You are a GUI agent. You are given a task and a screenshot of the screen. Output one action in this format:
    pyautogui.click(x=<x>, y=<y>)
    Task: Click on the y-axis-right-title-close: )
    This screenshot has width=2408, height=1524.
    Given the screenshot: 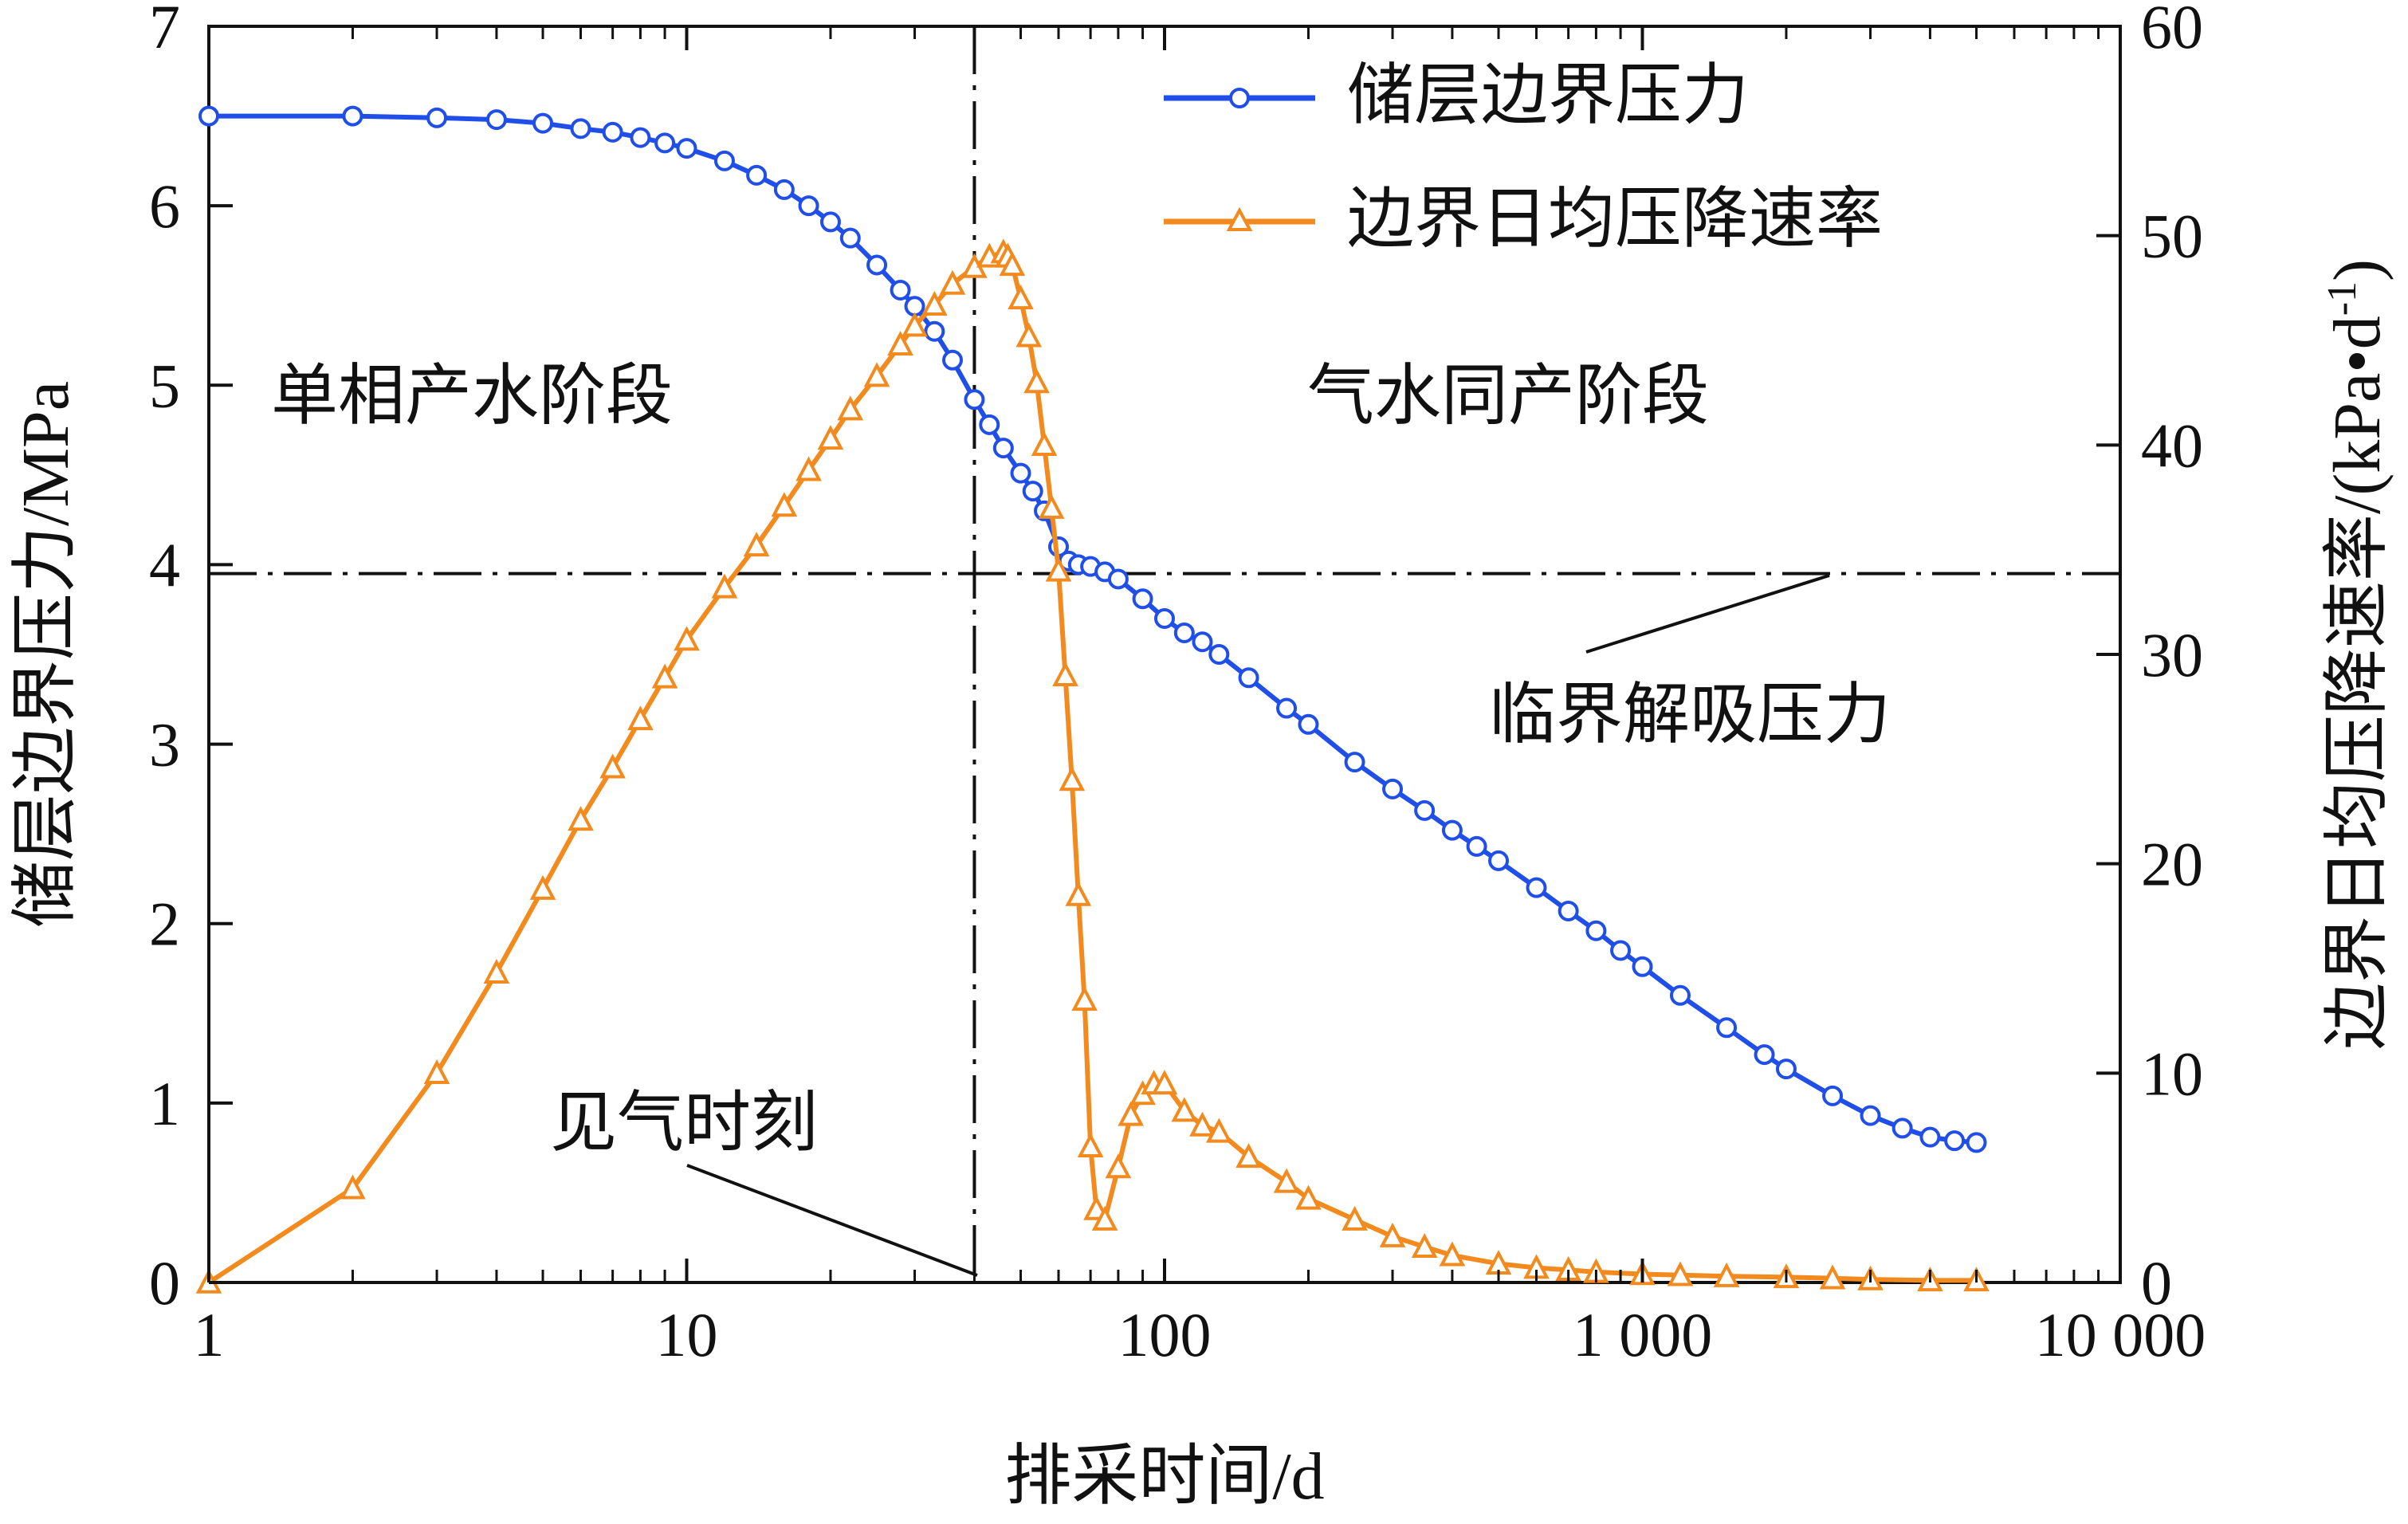 What is the action you would take?
    pyautogui.click(x=2357, y=270)
    